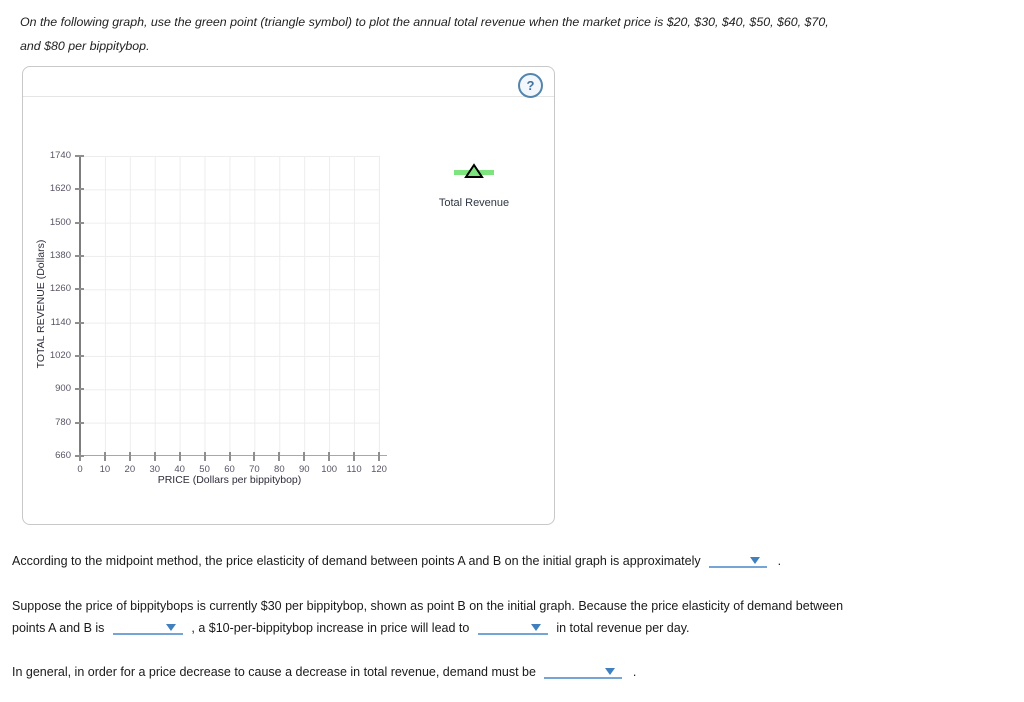 The image size is (1024, 702). Describe the element at coordinates (130, 469) in the screenshot. I see `x-axis-tick-label: 20` at that location.